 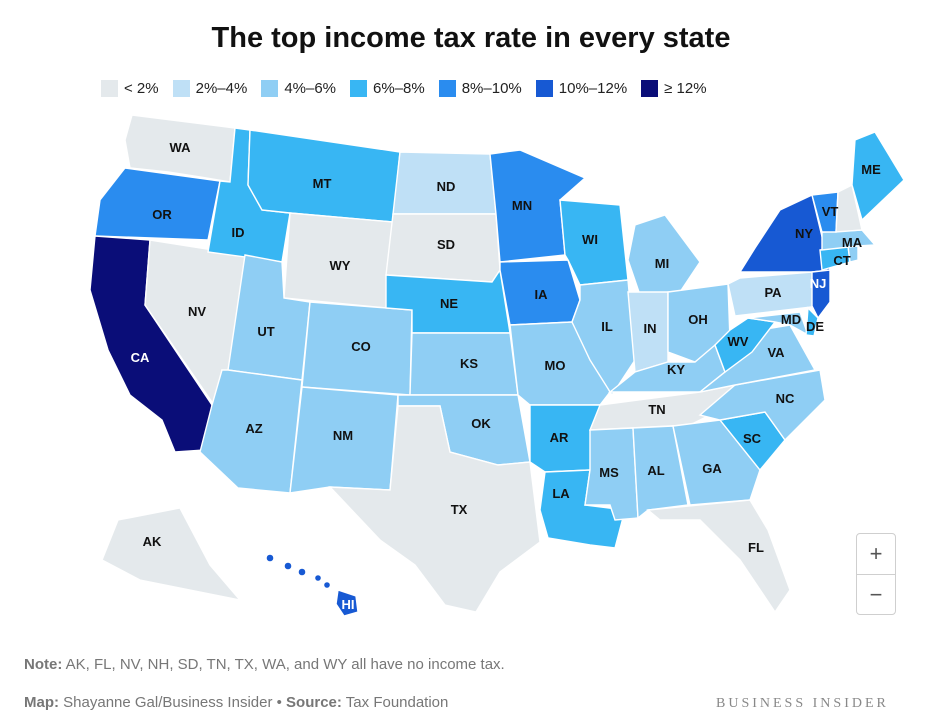 I want to click on label-co: CO, so click(x=361, y=346).